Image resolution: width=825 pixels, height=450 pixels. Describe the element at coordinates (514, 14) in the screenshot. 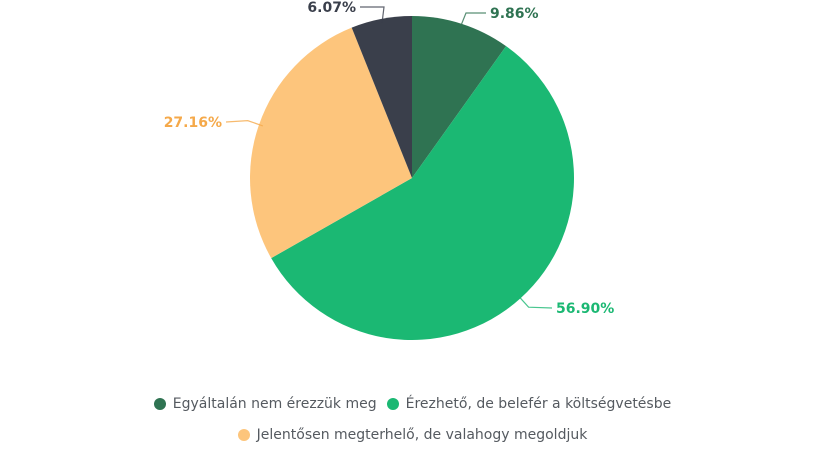

I see `slice-percent-label: 9.86%` at that location.